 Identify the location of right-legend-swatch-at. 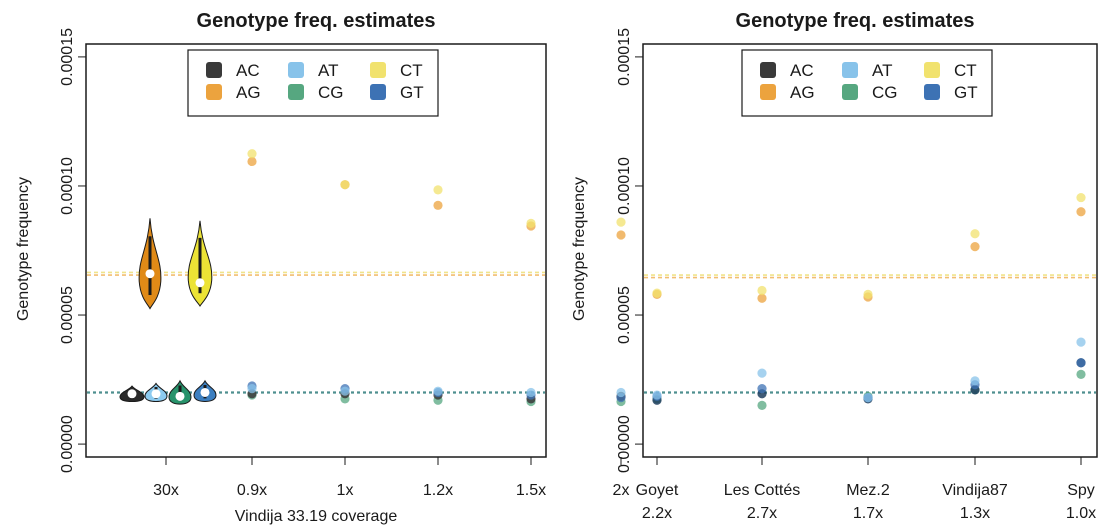
(850, 70).